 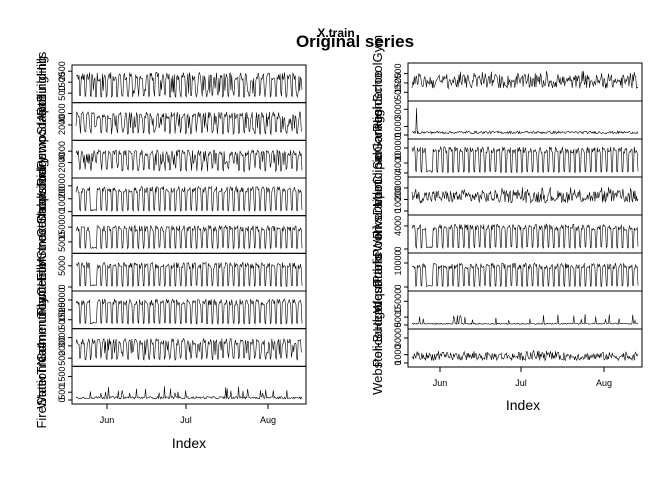 I want to click on chart-title: Original series, so click(x=355, y=41).